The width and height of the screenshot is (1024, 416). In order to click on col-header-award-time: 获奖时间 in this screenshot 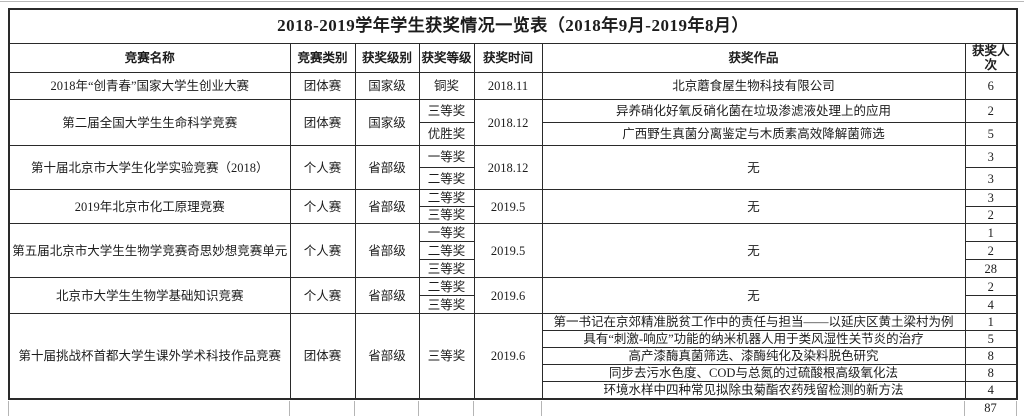, I will do `click(508, 58)`.